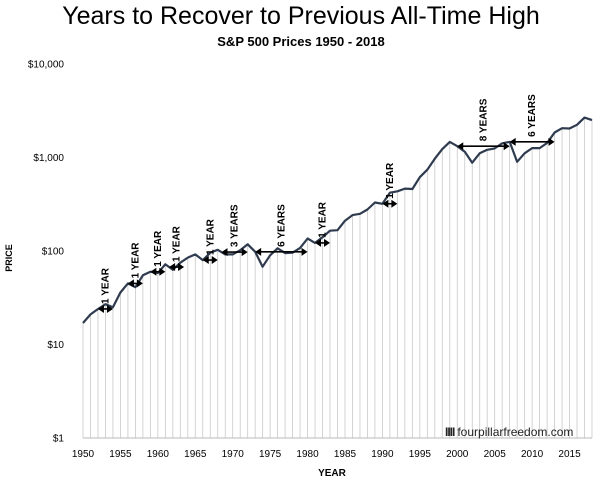  I want to click on y-tick-label: $10, so click(55, 345).